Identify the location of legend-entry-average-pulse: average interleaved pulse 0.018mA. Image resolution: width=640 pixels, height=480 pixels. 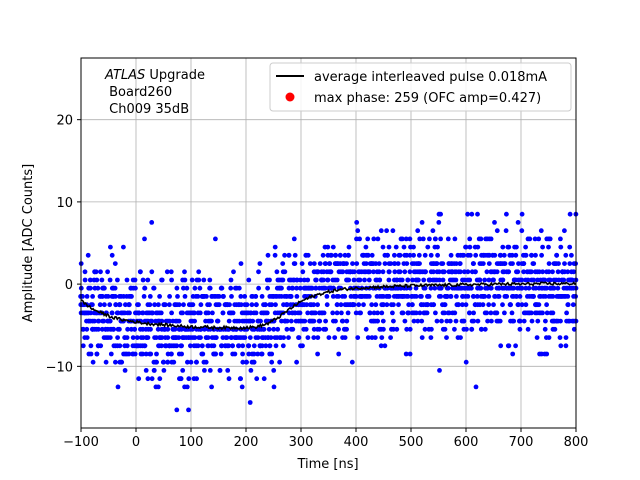
(430, 77).